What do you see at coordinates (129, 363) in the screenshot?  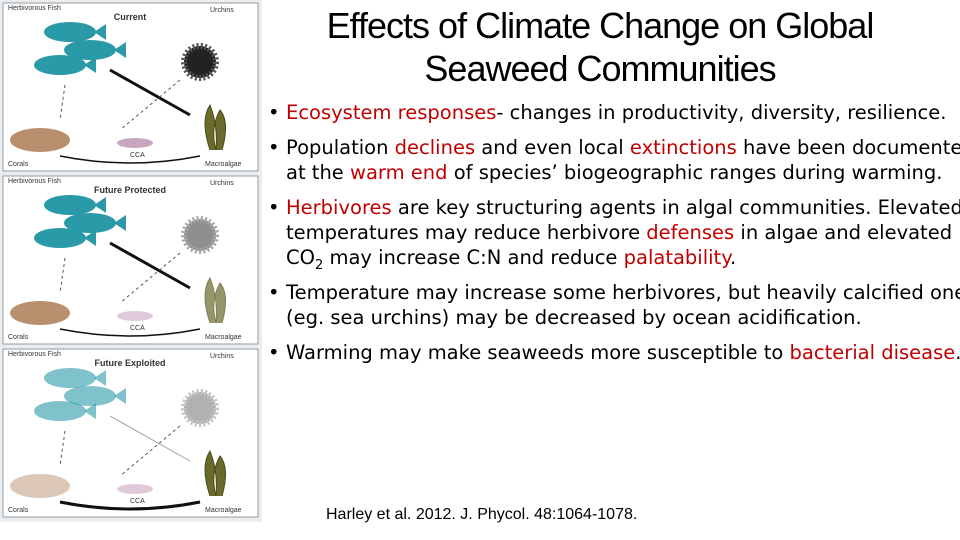 I see `panel-heading: Future Exploited` at bounding box center [129, 363].